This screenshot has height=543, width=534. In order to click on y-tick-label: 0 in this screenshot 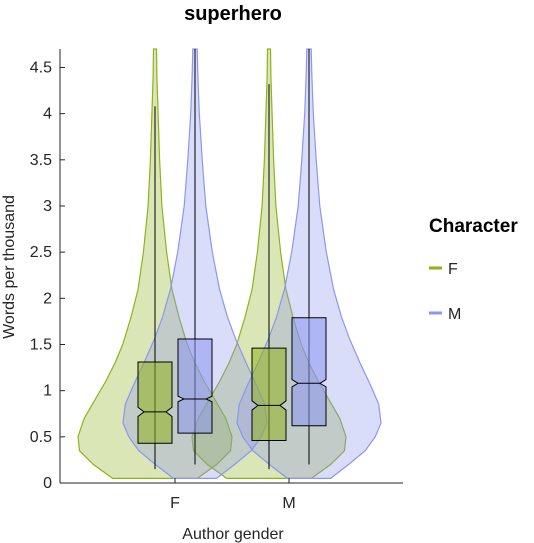, I will do `click(47, 483)`.